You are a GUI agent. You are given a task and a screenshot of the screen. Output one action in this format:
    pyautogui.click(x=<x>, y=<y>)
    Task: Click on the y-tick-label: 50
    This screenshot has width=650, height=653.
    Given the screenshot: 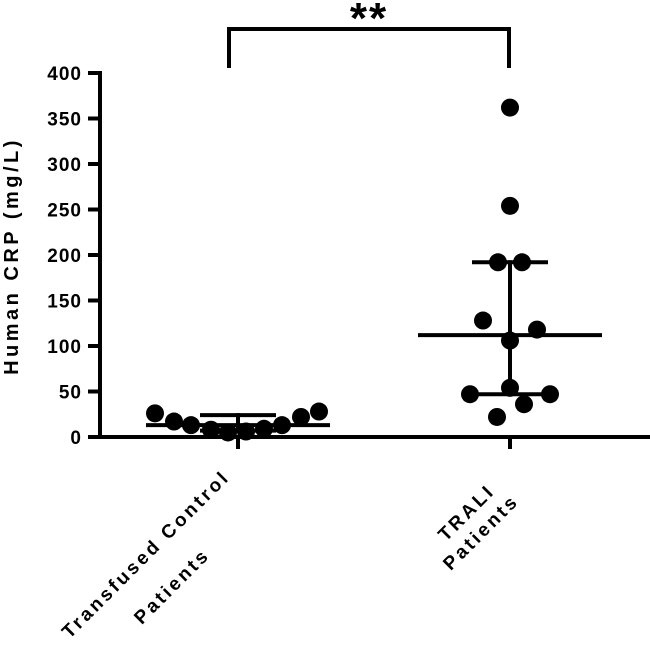 What is the action you would take?
    pyautogui.click(x=70, y=393)
    